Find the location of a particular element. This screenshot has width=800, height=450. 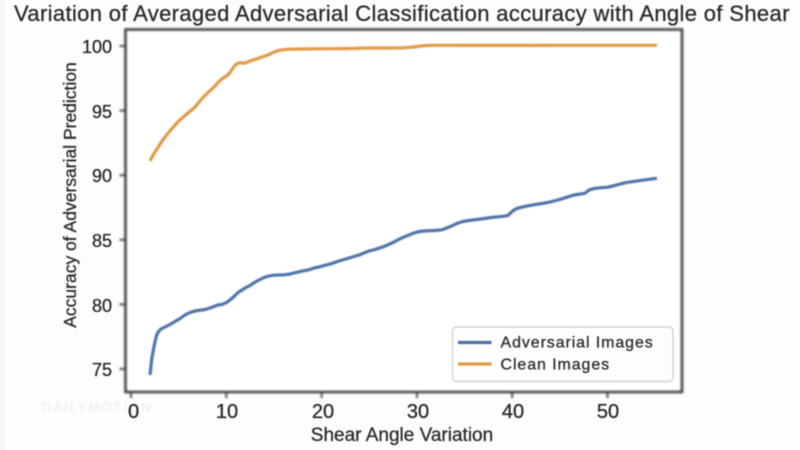

svg-text: 10 is located at coordinates (227, 412).